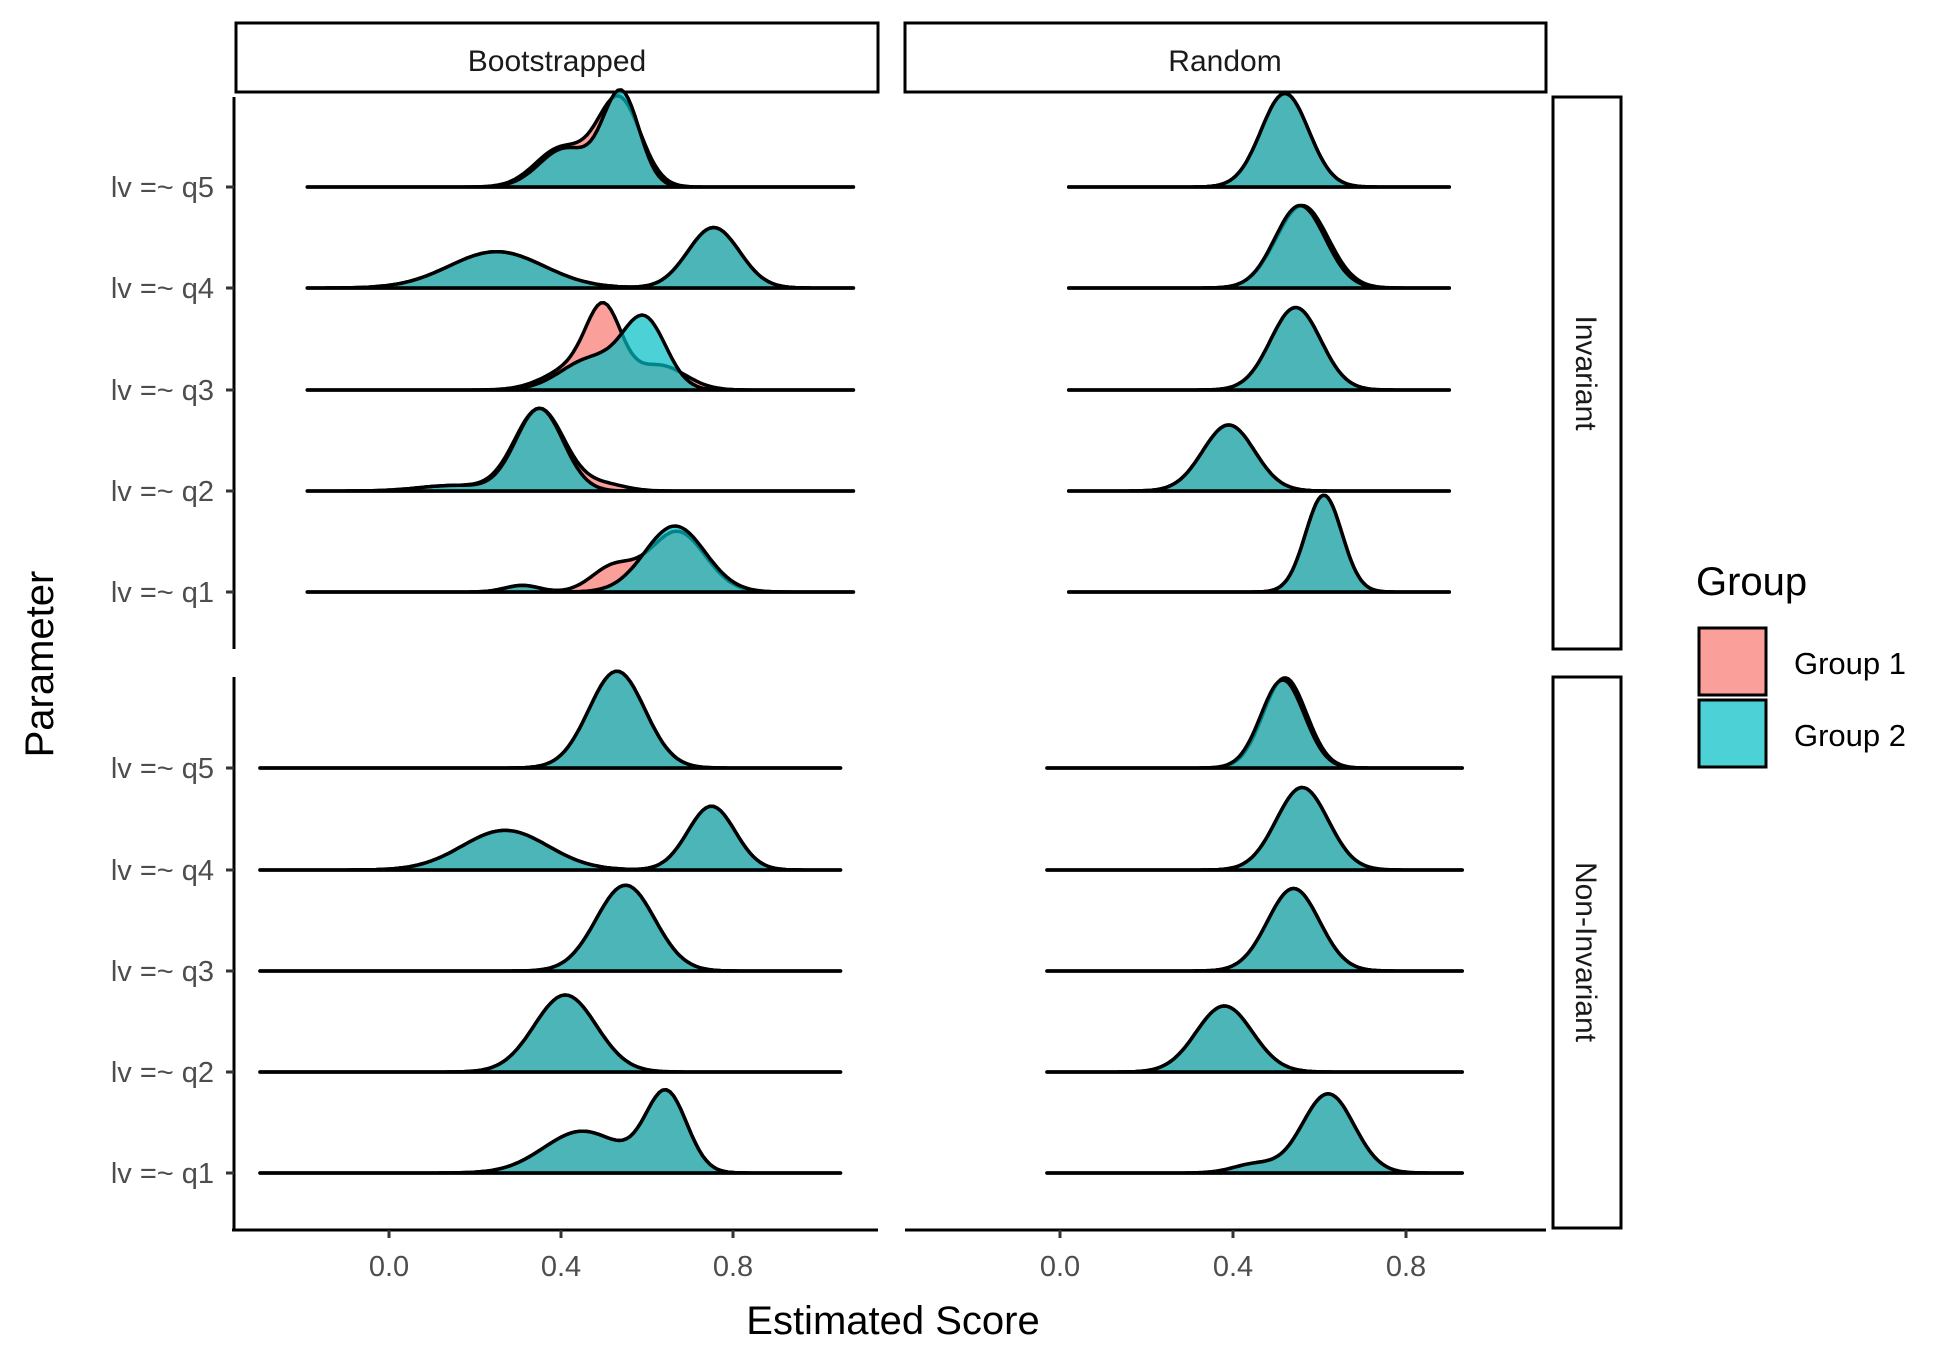 Image resolution: width=1950 pixels, height=1350 pixels. I want to click on strip-label-bootstrapped: Bootstrapped, so click(557, 61).